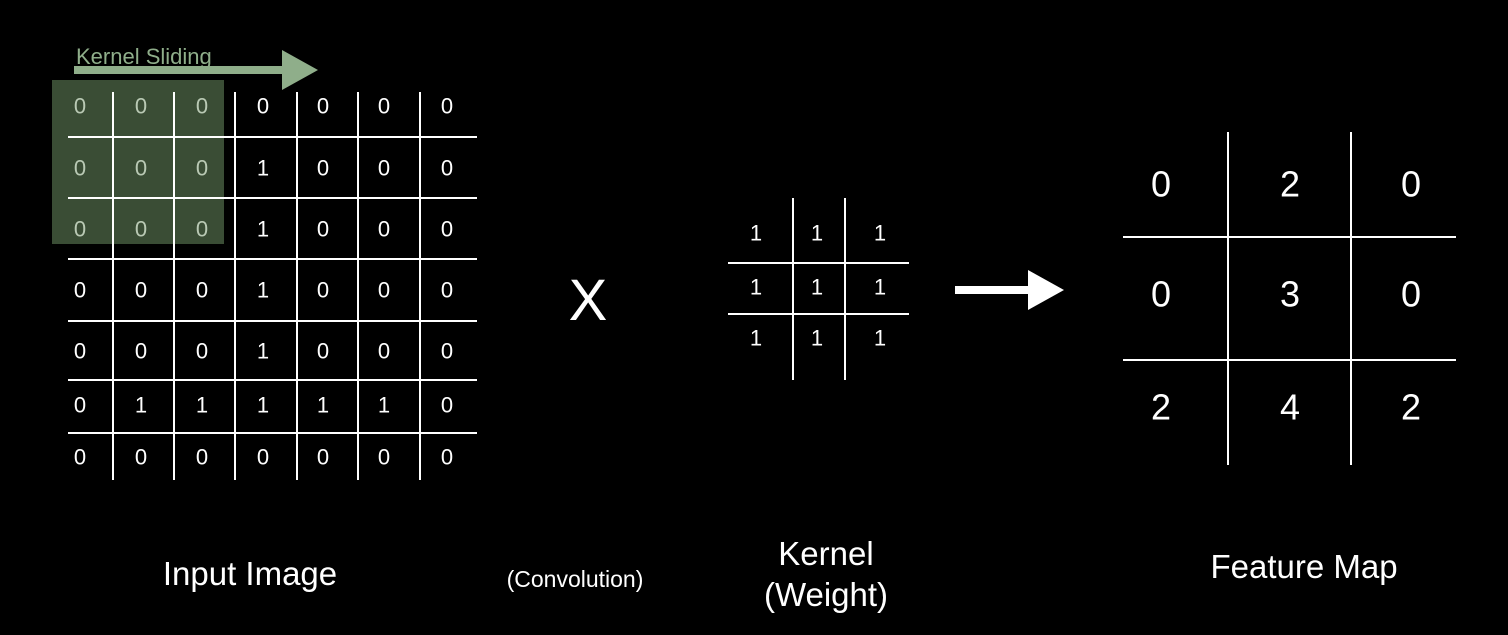  What do you see at coordinates (250, 573) in the screenshot?
I see `input-image-label: Input Image` at bounding box center [250, 573].